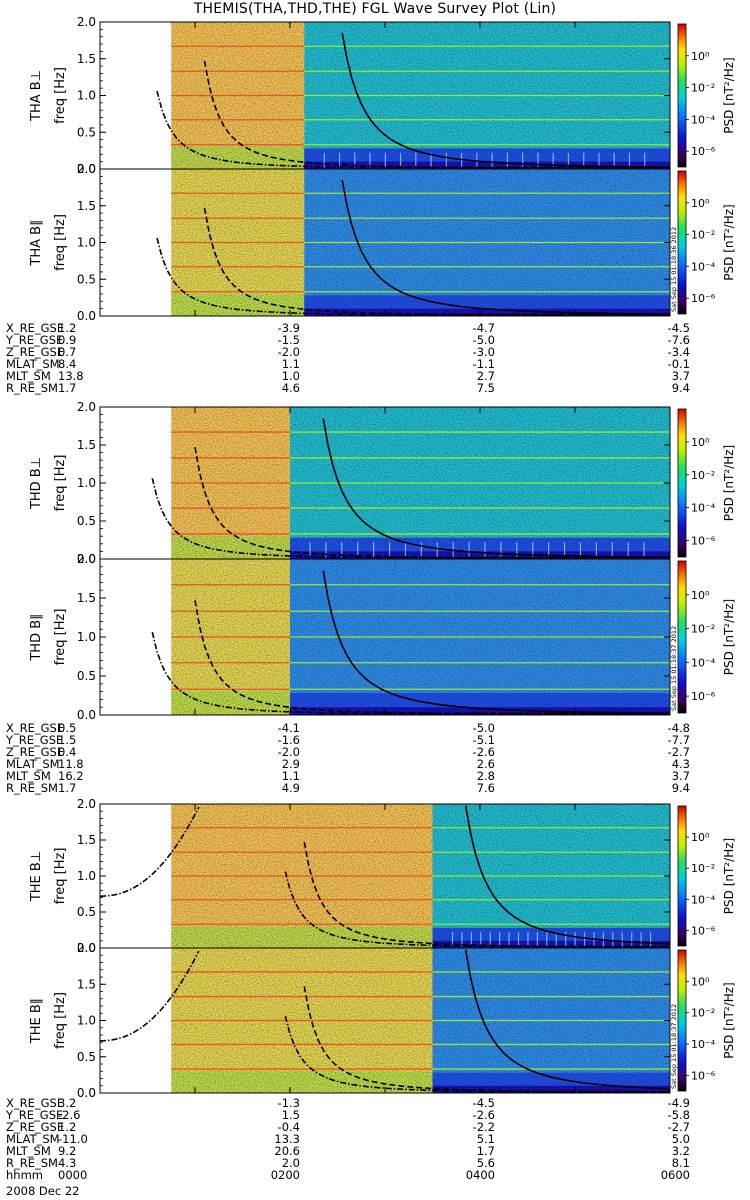 The image size is (750, 1200). What do you see at coordinates (483, 740) in the screenshot?
I see `ephemeris-value: -5.1` at bounding box center [483, 740].